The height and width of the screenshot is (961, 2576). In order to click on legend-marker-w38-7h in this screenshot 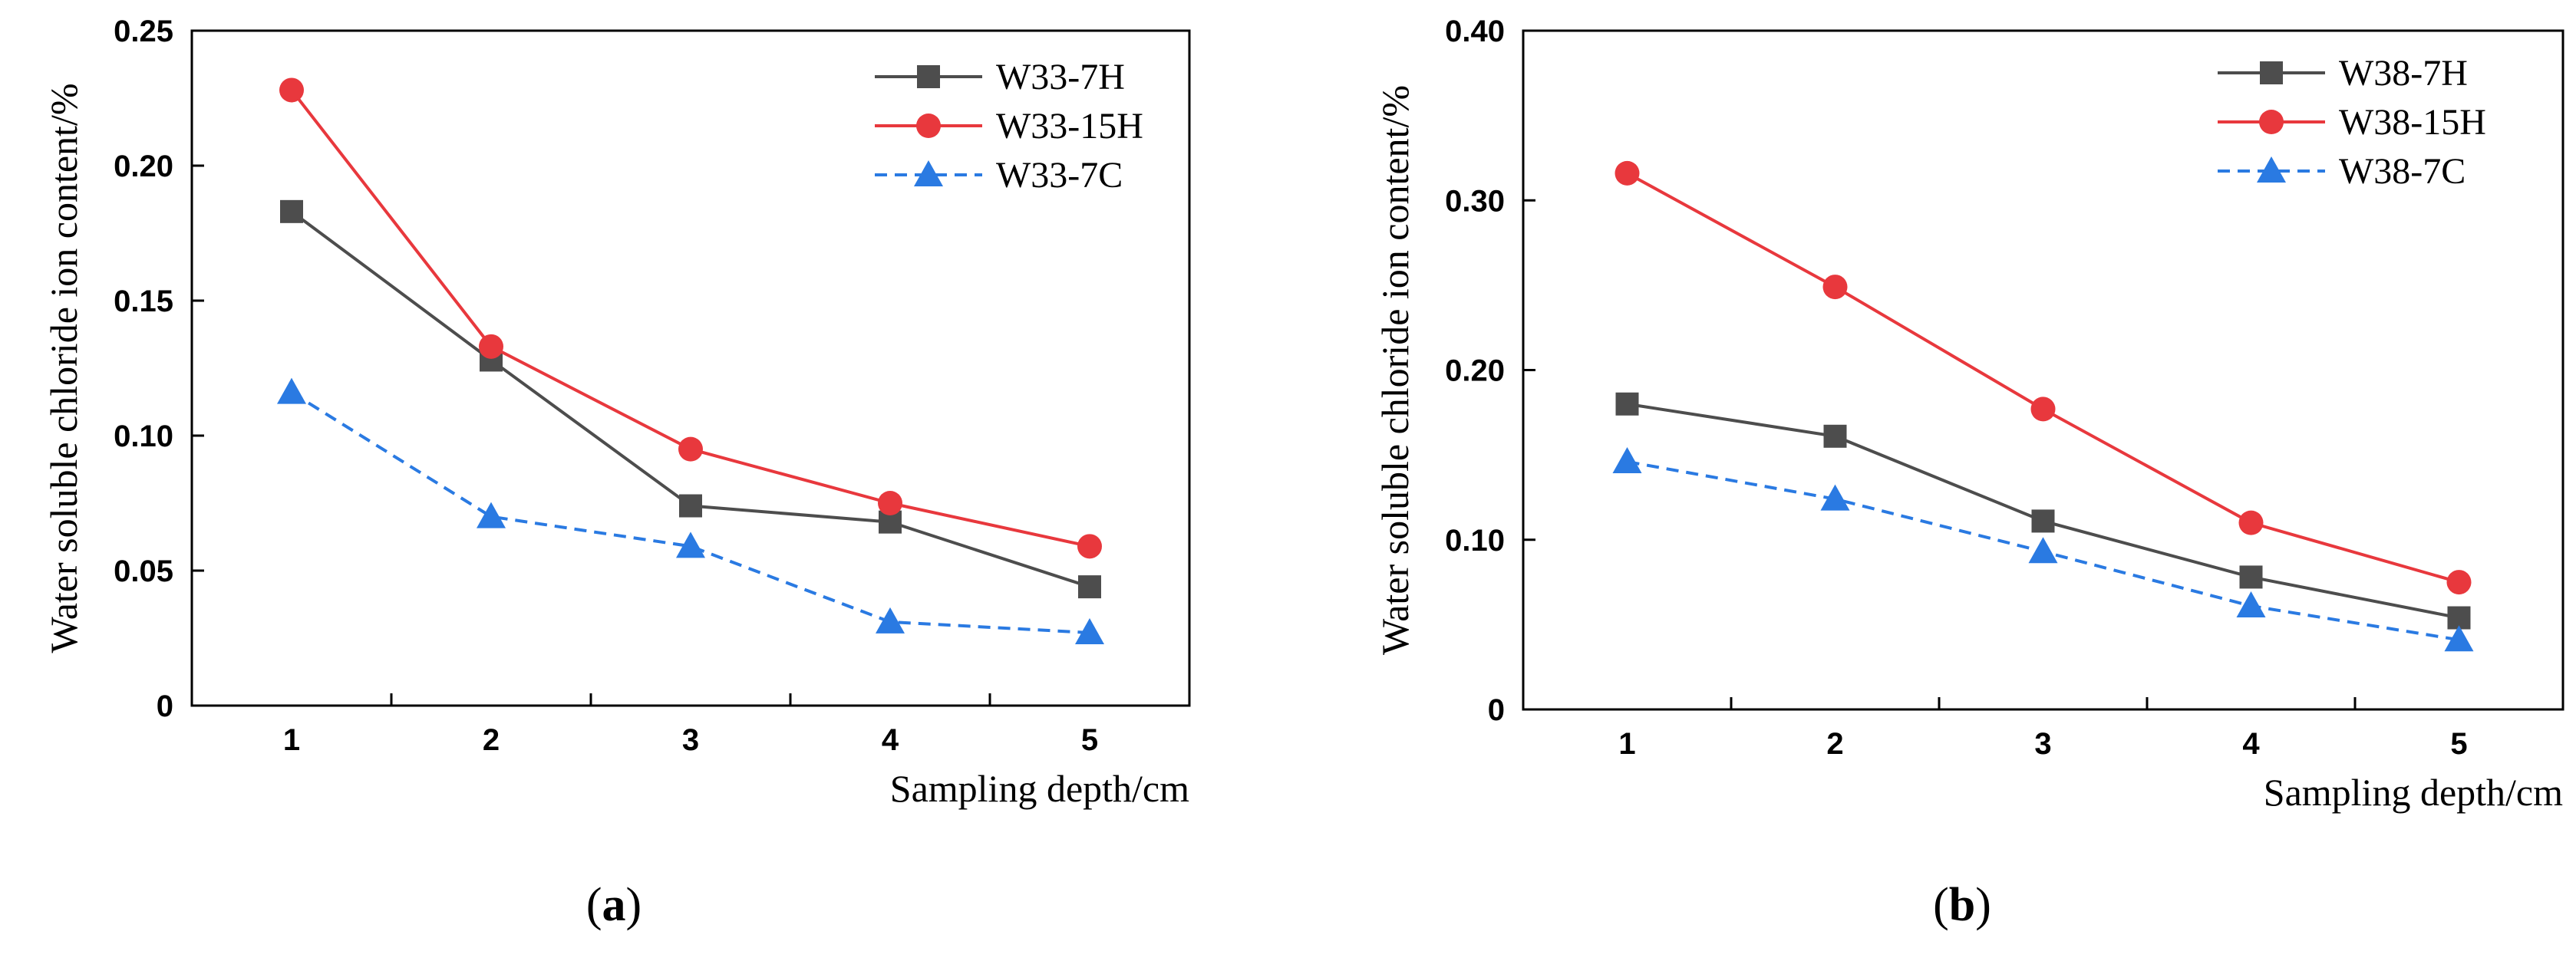, I will do `click(2271, 72)`.